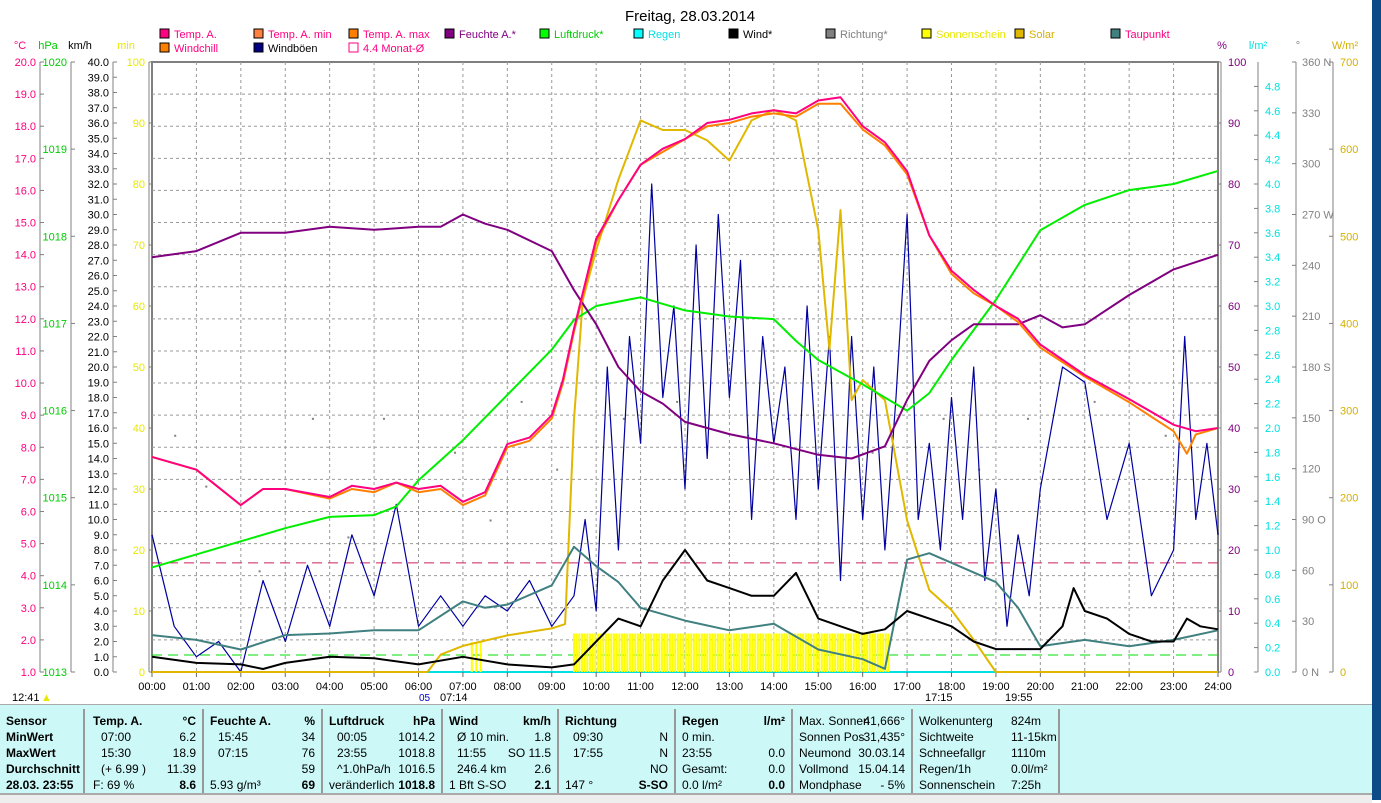 The height and width of the screenshot is (803, 1381). Describe the element at coordinates (1349, 412) in the screenshot. I see `solar-tick-label: 300` at that location.